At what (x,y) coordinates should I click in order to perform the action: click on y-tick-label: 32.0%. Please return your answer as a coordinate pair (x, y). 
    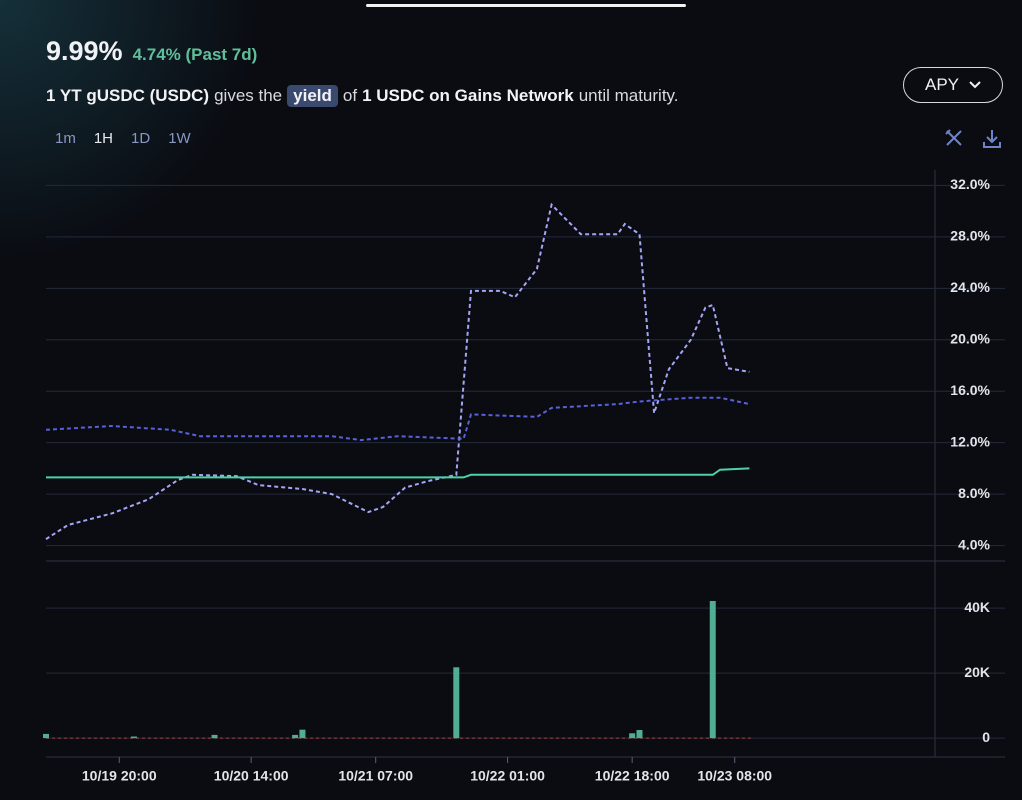
    Looking at the image, I should click on (970, 184).